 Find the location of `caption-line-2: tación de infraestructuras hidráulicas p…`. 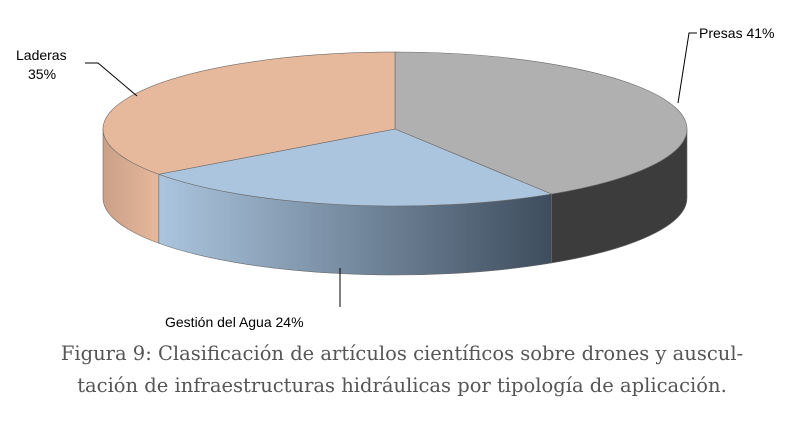

caption-line-2: tación de infraestructuras hidráulicas p… is located at coordinates (402, 385).